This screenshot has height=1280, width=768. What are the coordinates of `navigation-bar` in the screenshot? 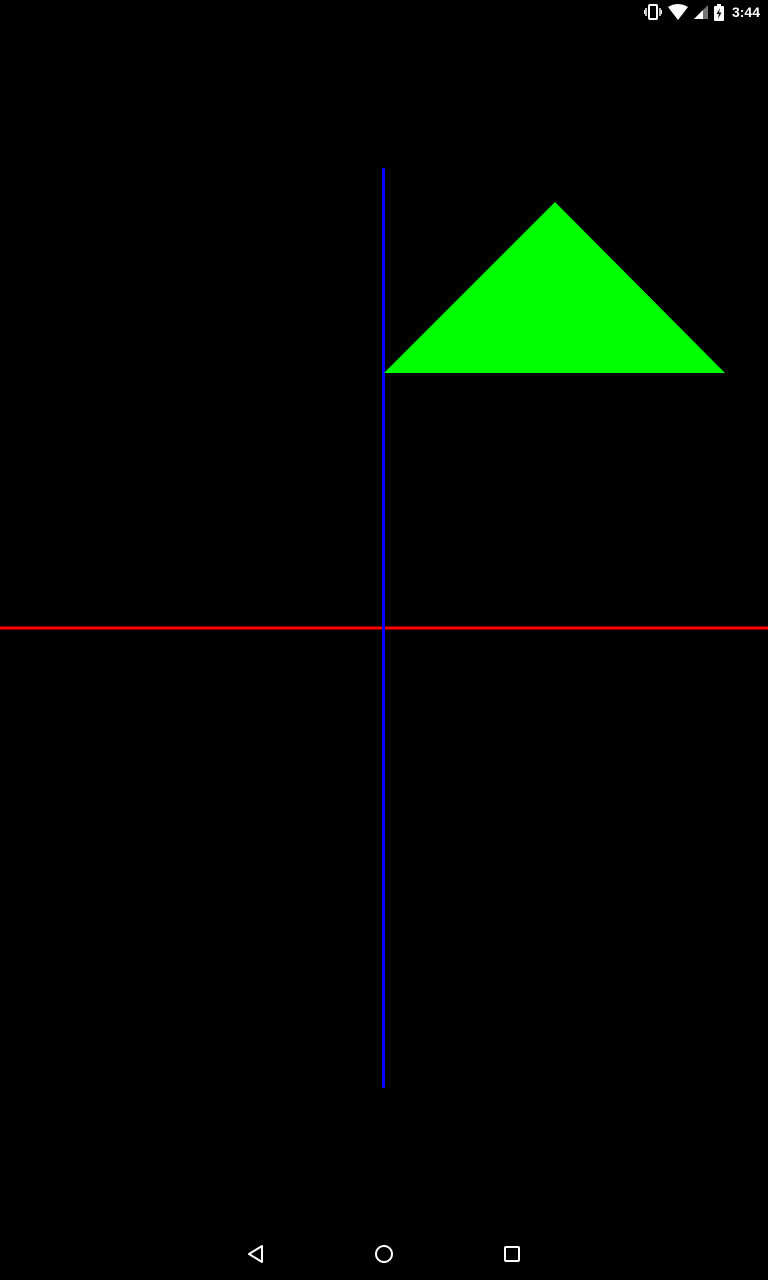 It's located at (384, 1256).